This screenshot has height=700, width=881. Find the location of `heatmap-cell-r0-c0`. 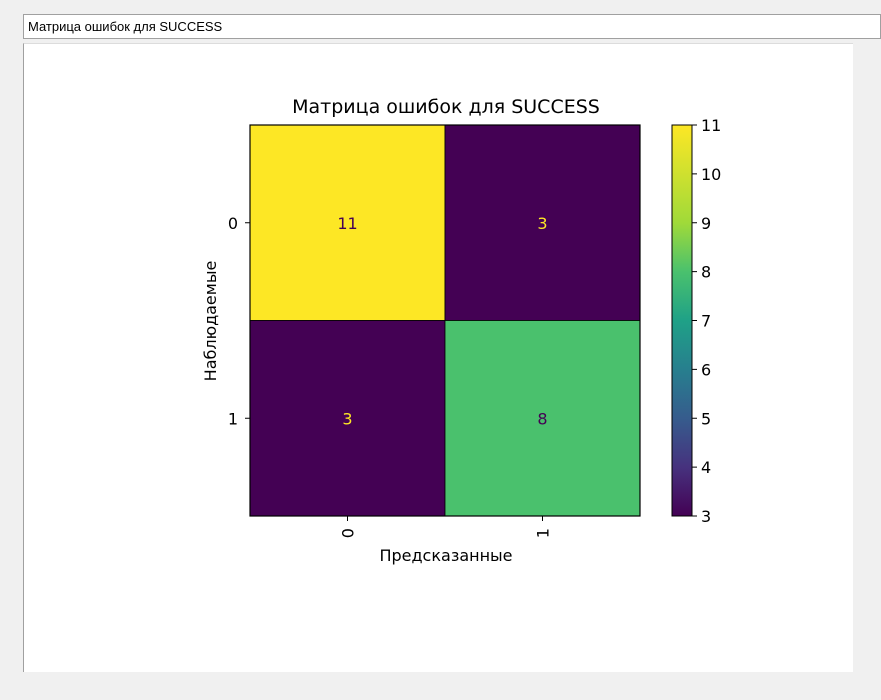

heatmap-cell-r0-c0 is located at coordinates (347, 222).